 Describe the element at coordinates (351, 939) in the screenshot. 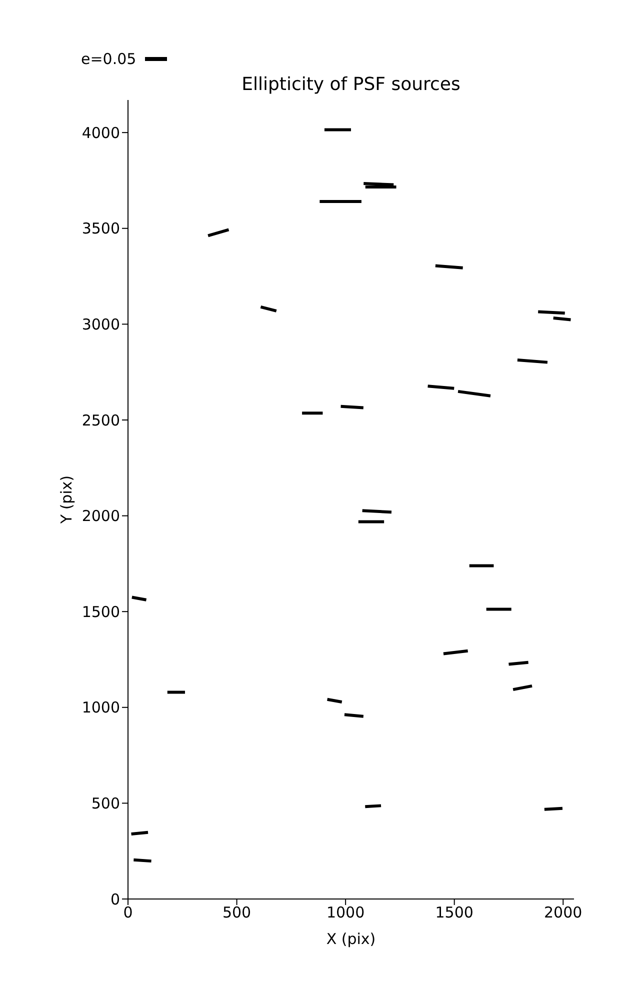

I see `x-axis-title: X (pix)` at that location.